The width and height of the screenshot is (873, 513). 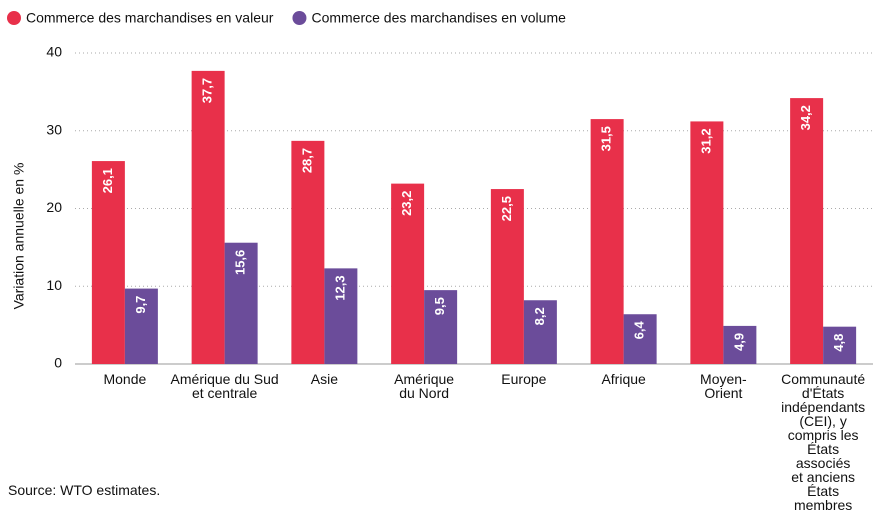 What do you see at coordinates (54, 52) in the screenshot?
I see `y-tick-label: 40` at bounding box center [54, 52].